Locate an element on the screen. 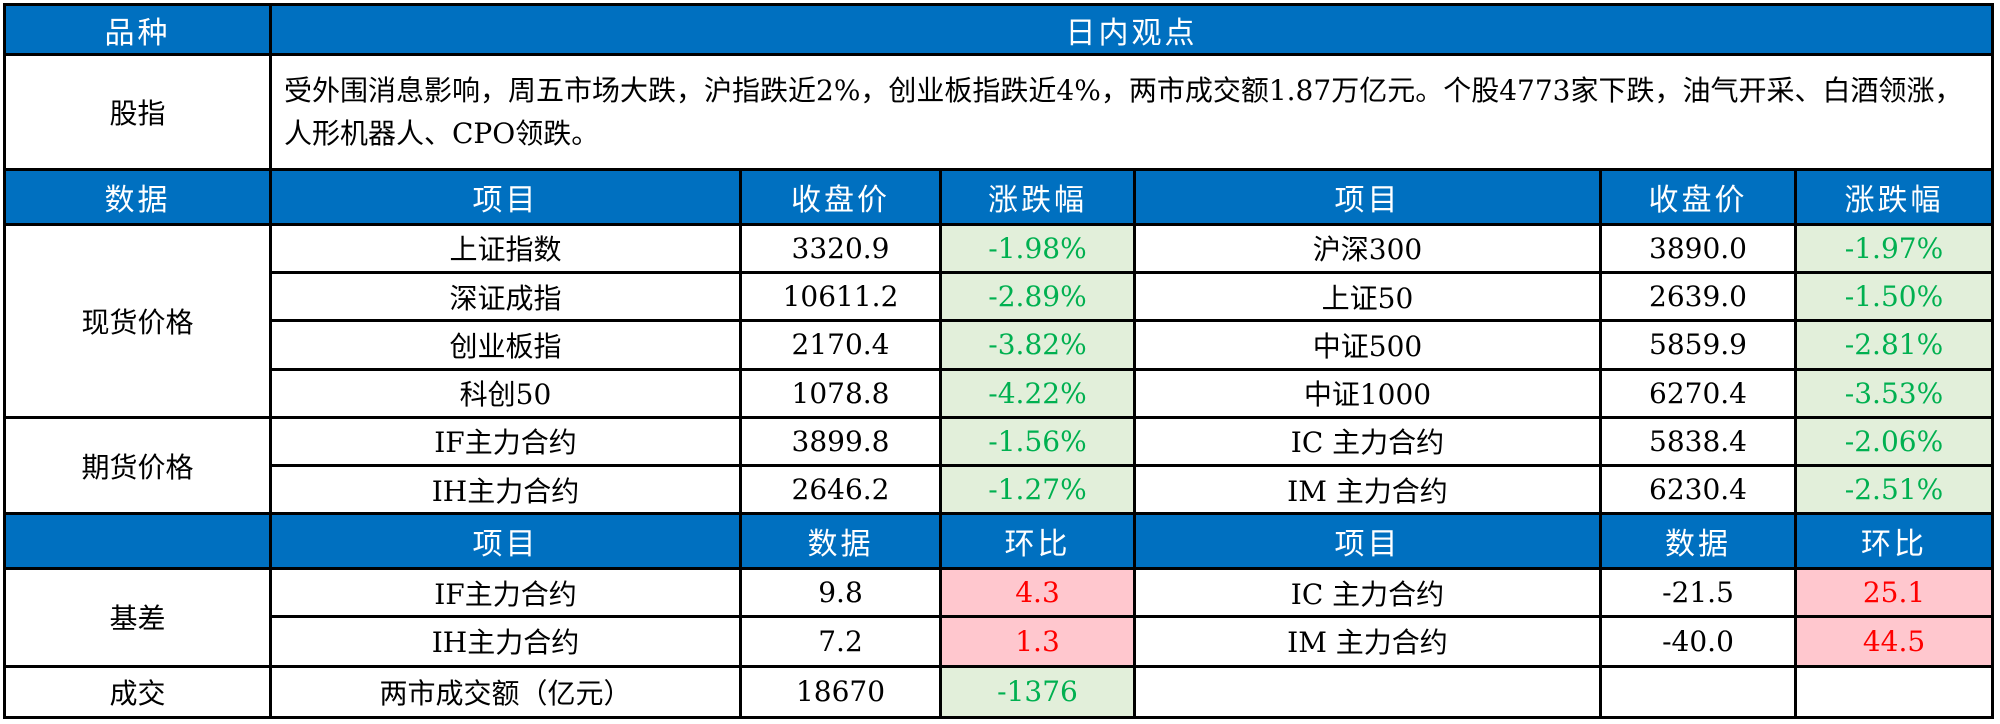  volume-section-label: 成交 is located at coordinates (137, 692).